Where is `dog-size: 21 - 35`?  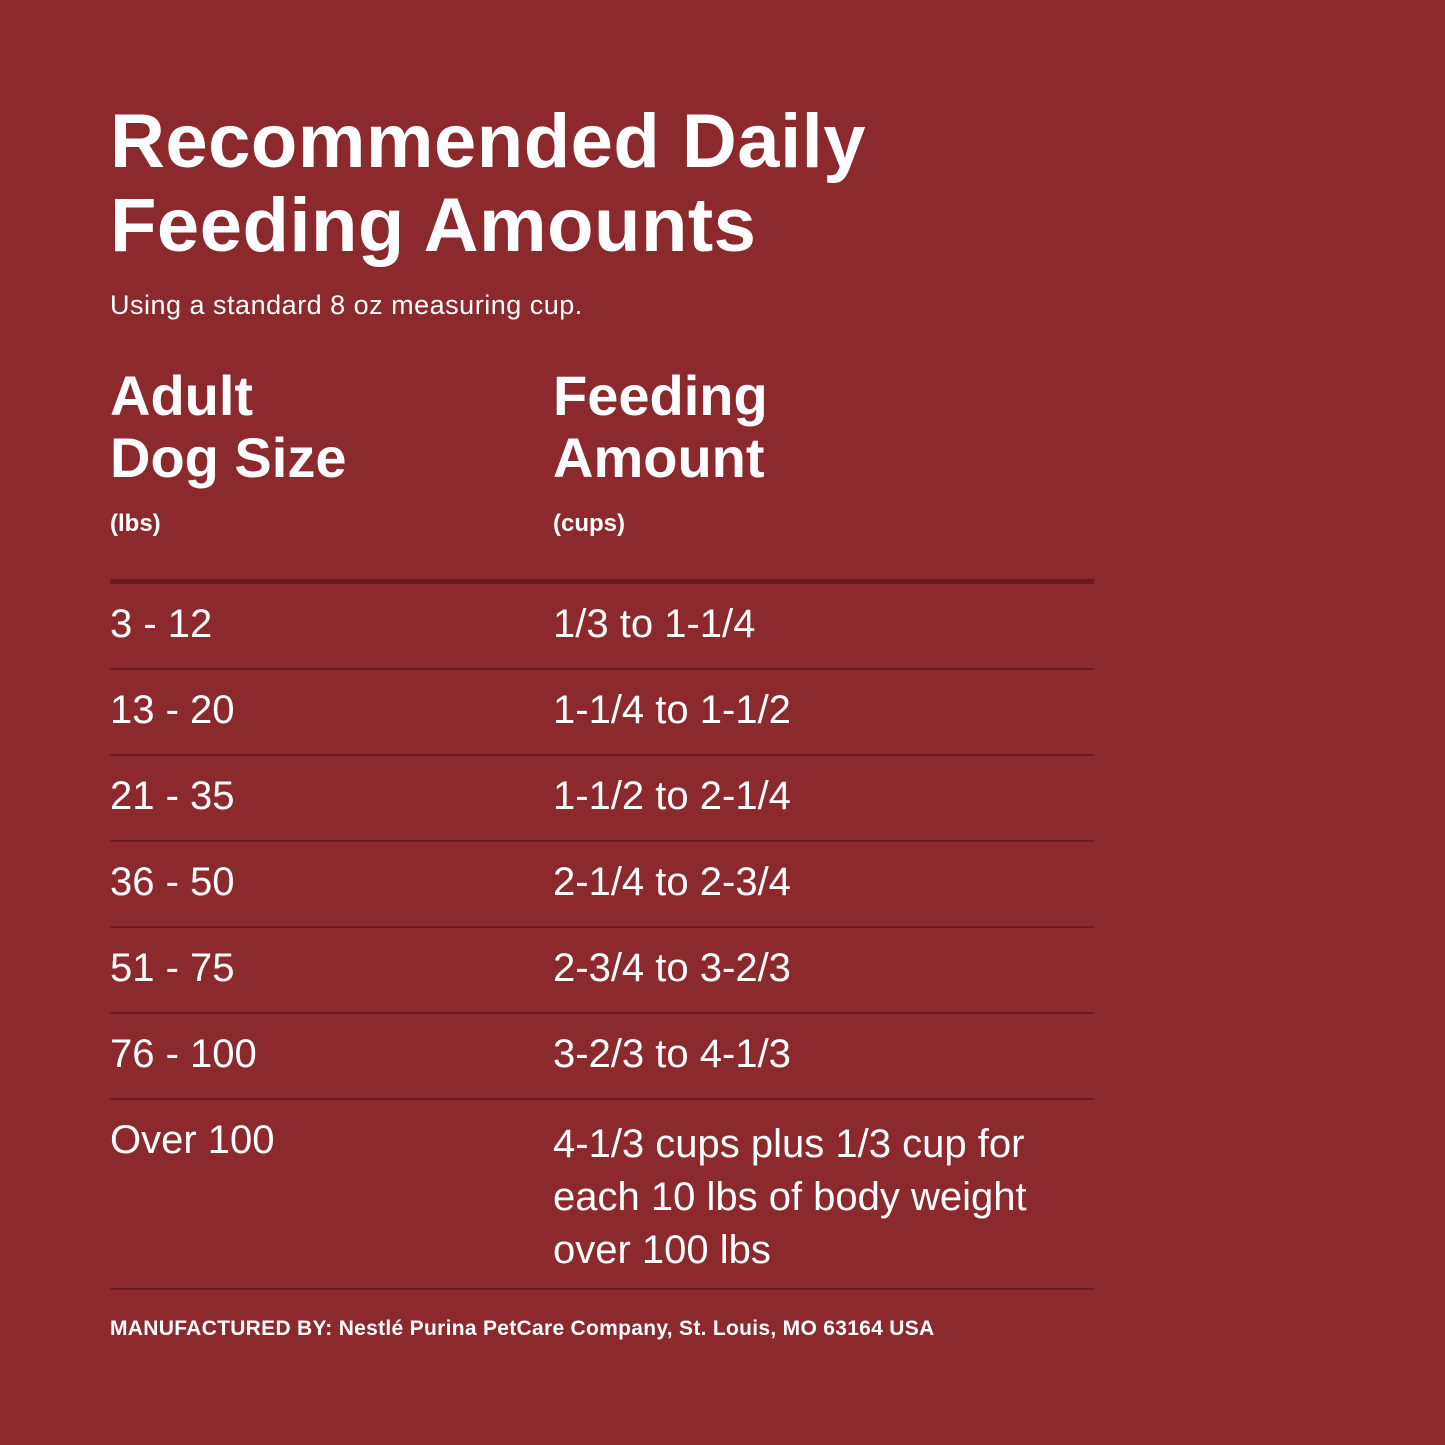
dog-size: 21 - 35 is located at coordinates (172, 796).